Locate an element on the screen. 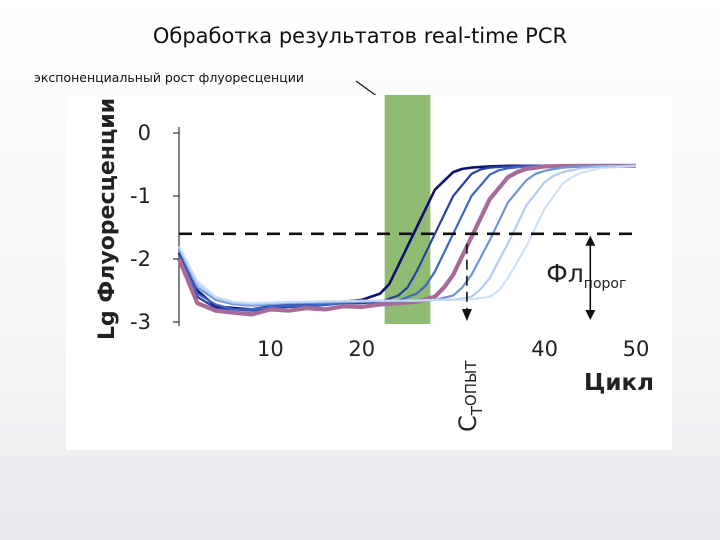  x-tick-label: 40 is located at coordinates (544, 349).